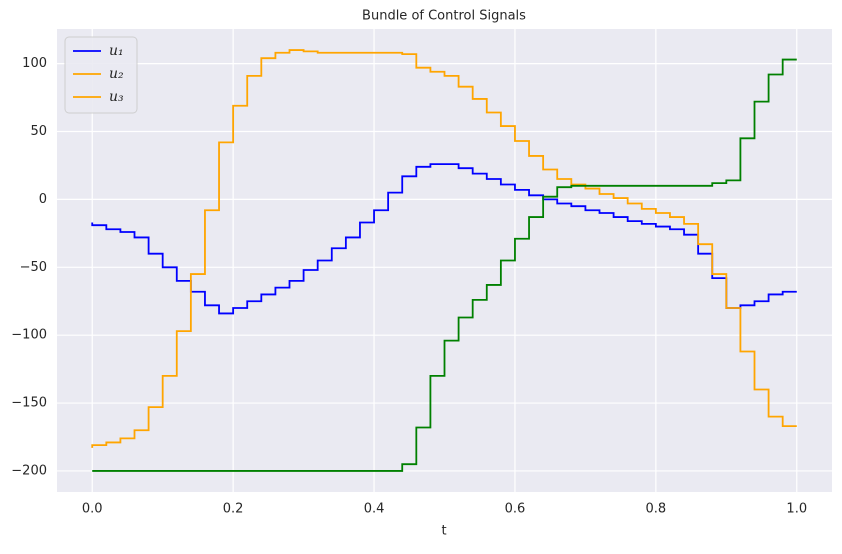 The width and height of the screenshot is (842, 554). Describe the element at coordinates (515, 509) in the screenshot. I see `x-tick-label: 0.6` at that location.